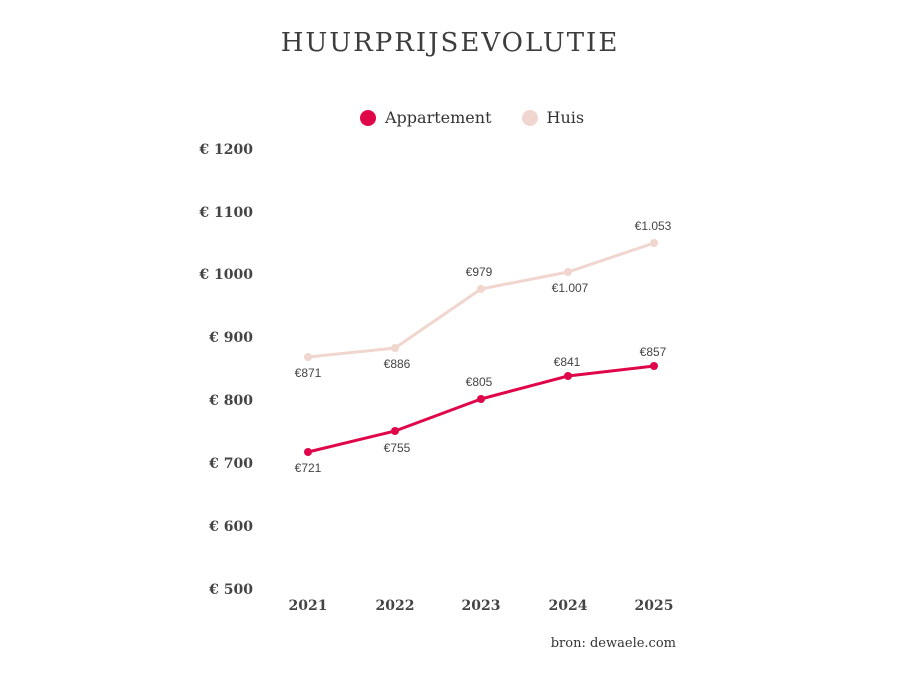 The height and width of the screenshot is (675, 900). Describe the element at coordinates (653, 352) in the screenshot. I see `data-label: €857` at that location.